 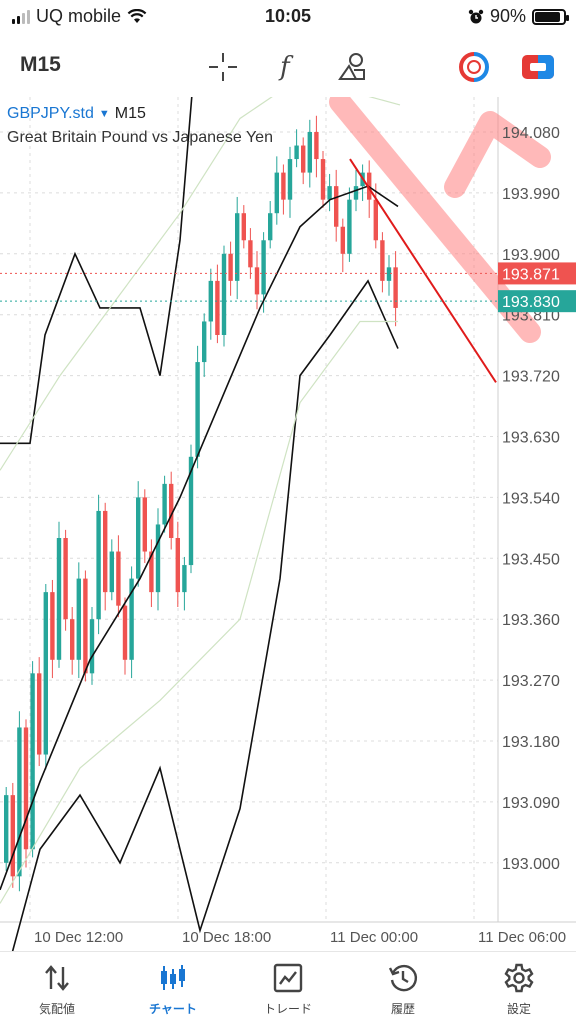 What do you see at coordinates (531, 559) in the screenshot?
I see `price-label: 193.450` at bounding box center [531, 559].